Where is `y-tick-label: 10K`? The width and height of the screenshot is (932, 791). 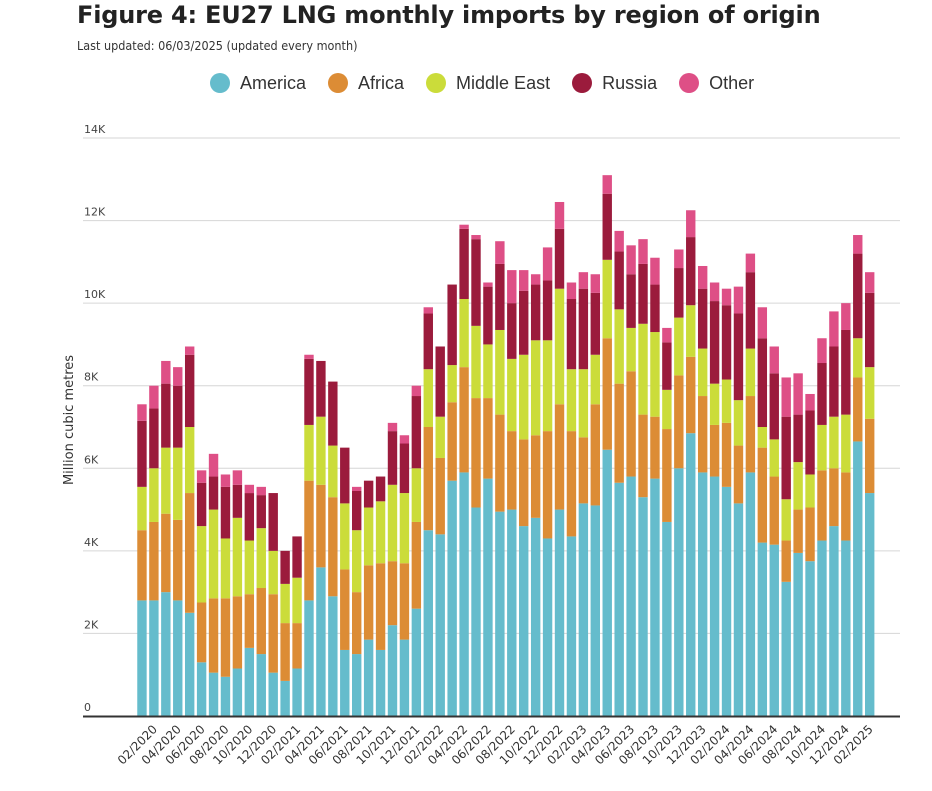 y-tick-label: 10K is located at coordinates (95, 294).